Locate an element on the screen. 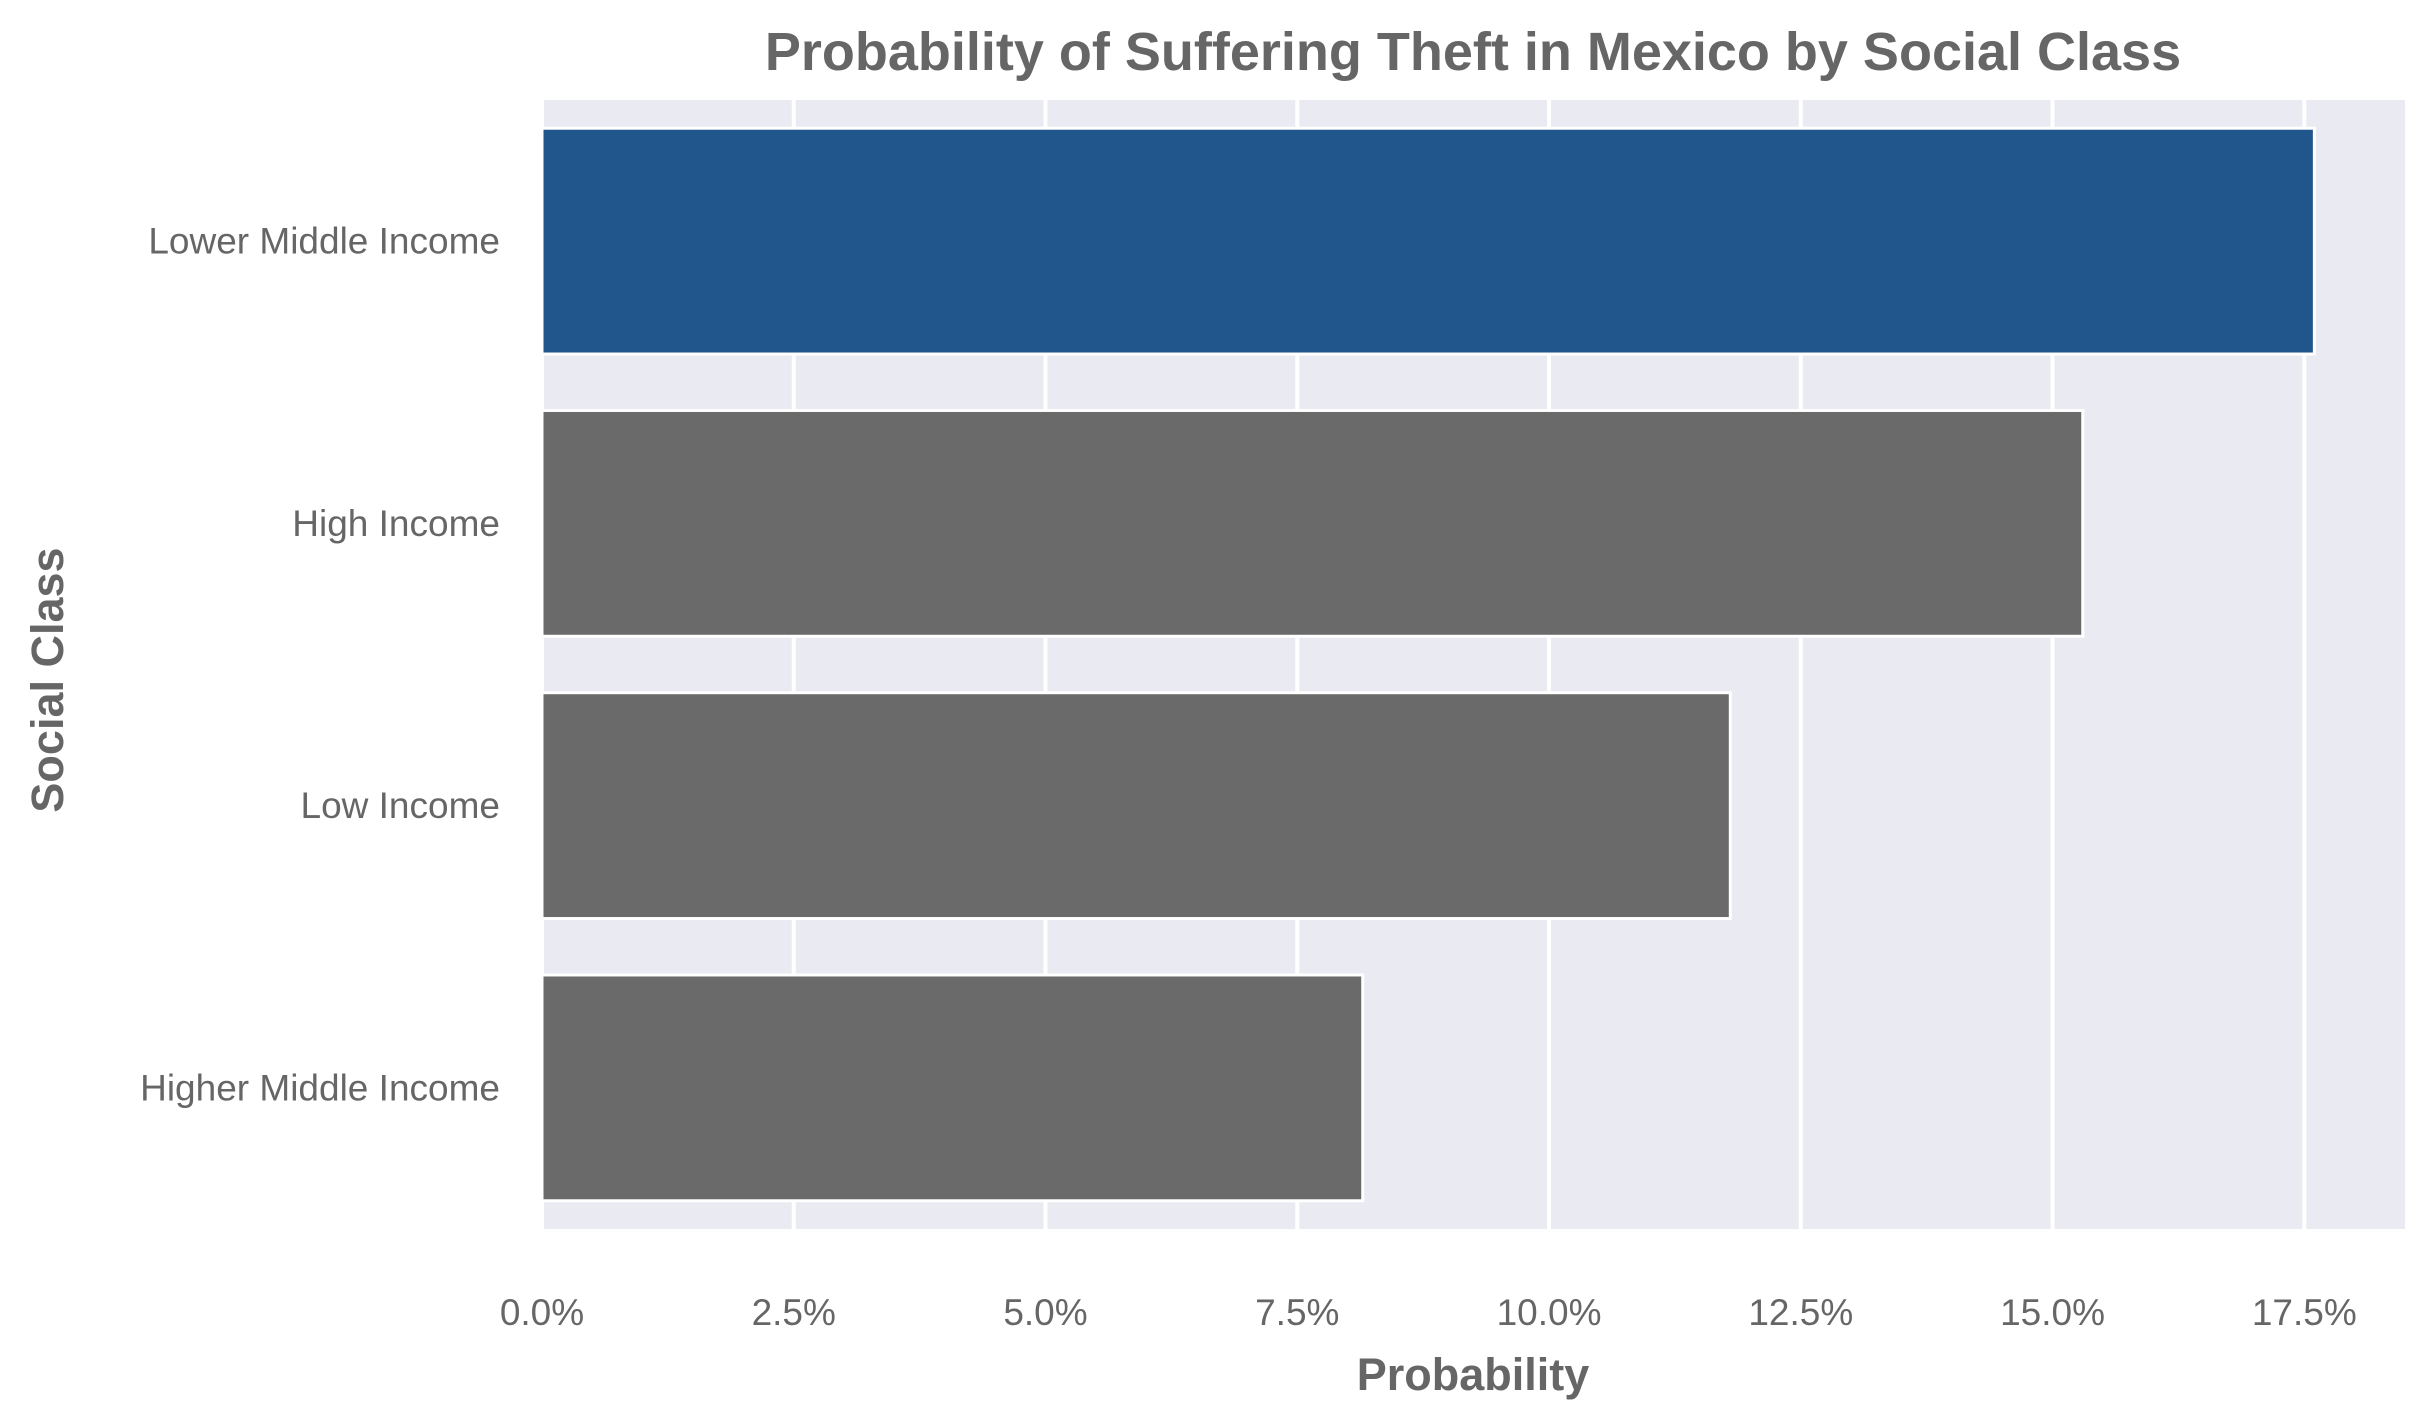 This screenshot has width=2427, height=1423. y-axis-label: Social Class is located at coordinates (47, 679).